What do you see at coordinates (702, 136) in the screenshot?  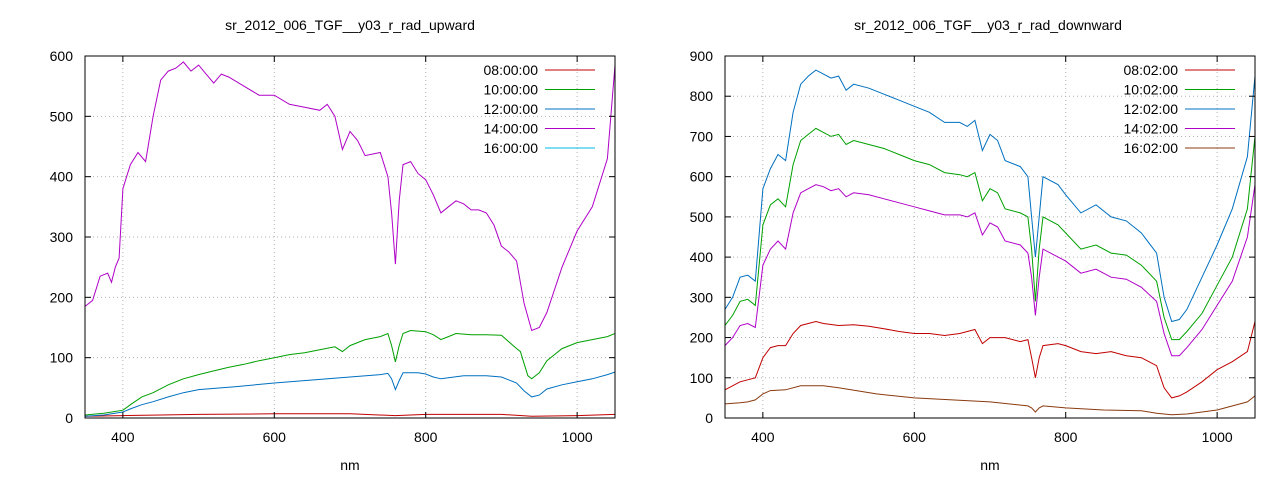 I see `y-tick-label: 700` at bounding box center [702, 136].